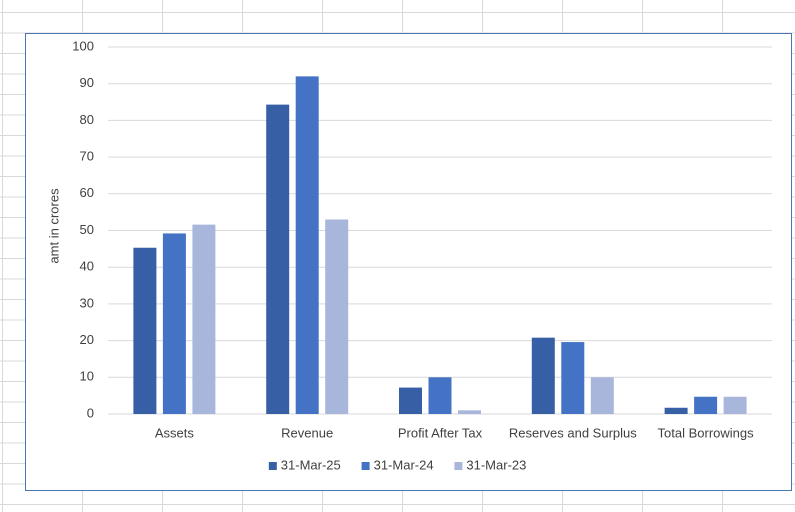  I want to click on y-tick-label: 90, so click(87, 82).